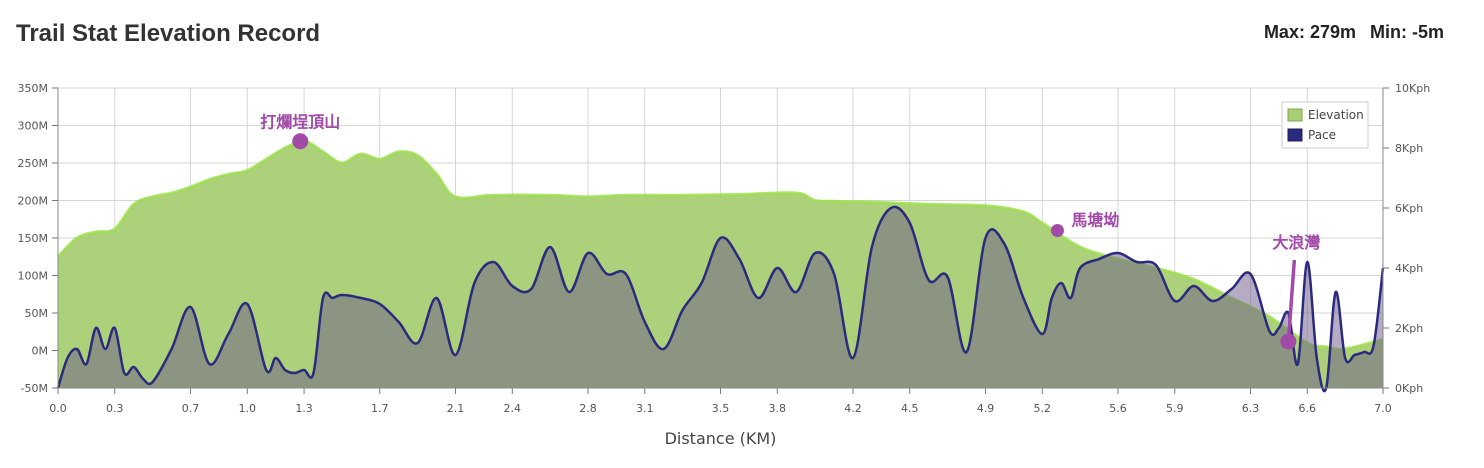 This screenshot has width=1484, height=468. What do you see at coordinates (33, 238) in the screenshot?
I see `y-left-tick-label: 150M` at bounding box center [33, 238].